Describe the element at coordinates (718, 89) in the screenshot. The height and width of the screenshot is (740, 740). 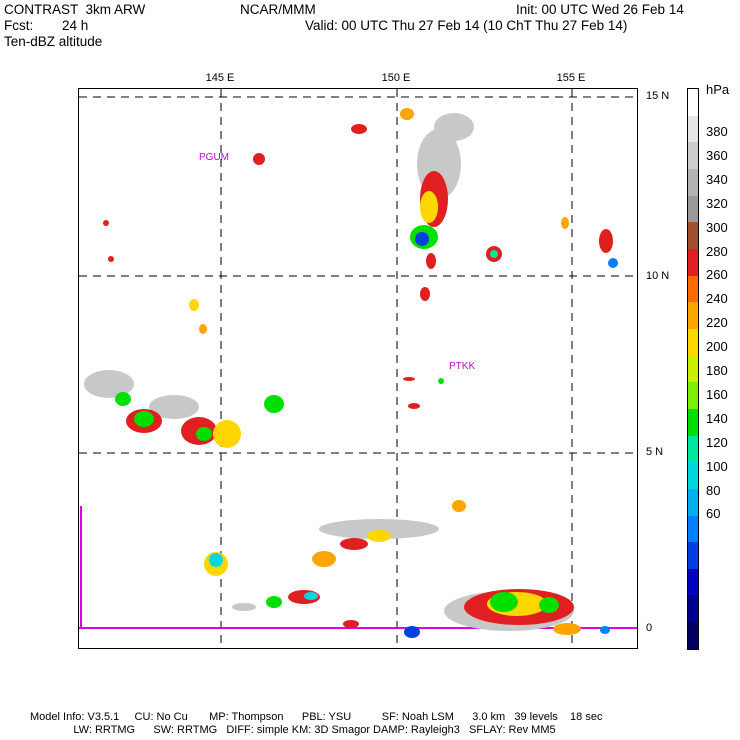
I see `colorbar-unit: hPa` at that location.